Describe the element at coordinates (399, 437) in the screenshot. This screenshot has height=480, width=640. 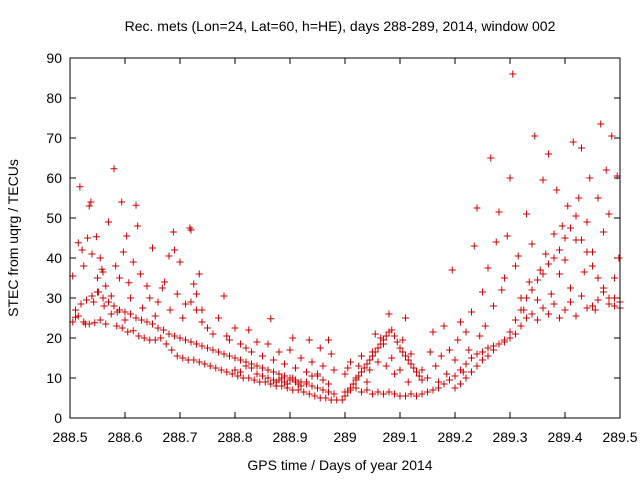
I see `x-tick-label: 289.1` at that location.